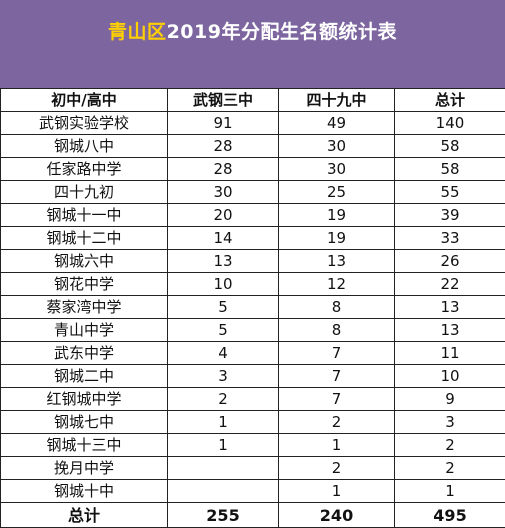 The height and width of the screenshot is (528, 505). I want to click on table-row: 钢城七中 1 2 3, so click(252, 422).